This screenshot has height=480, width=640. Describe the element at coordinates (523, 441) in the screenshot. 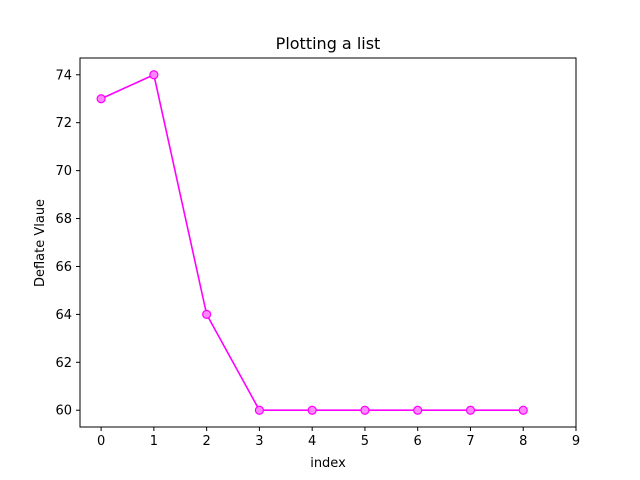

I see `x-tick-label: 8` at that location.